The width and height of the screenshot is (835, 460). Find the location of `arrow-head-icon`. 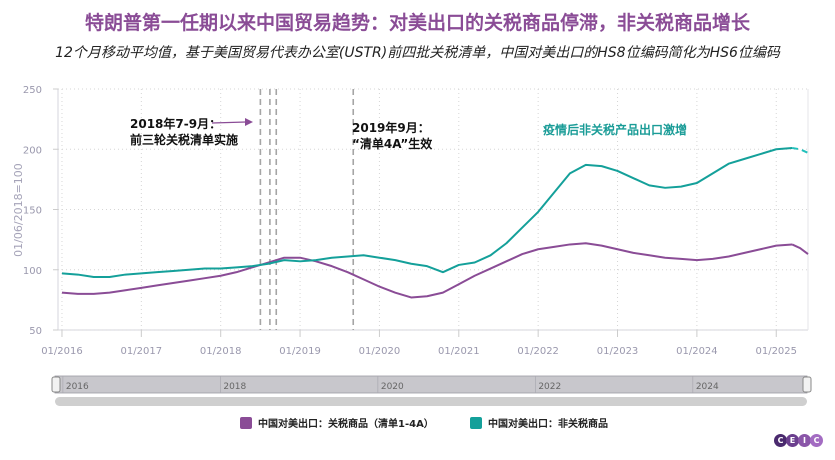

arrow-head-icon is located at coordinates (249, 122).